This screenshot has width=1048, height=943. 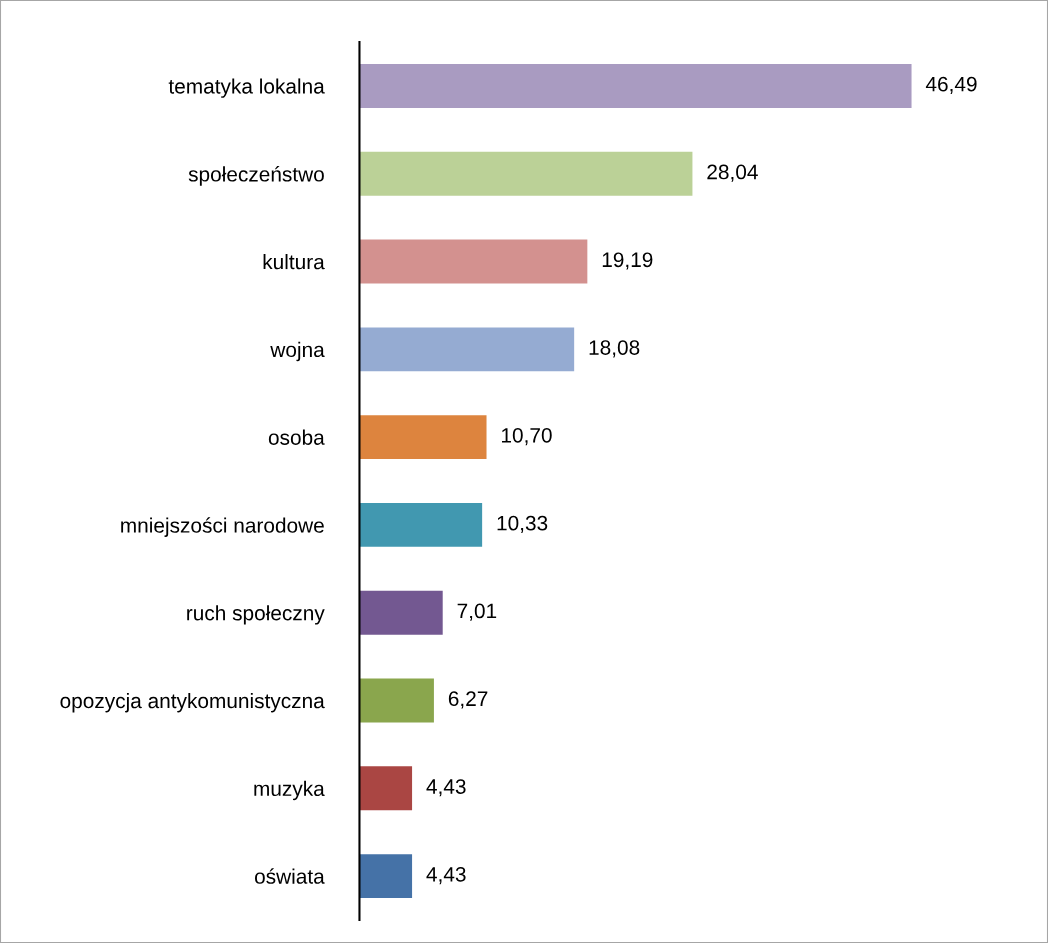 I want to click on y-tick-label: tematyka lokalna, so click(x=246, y=88).